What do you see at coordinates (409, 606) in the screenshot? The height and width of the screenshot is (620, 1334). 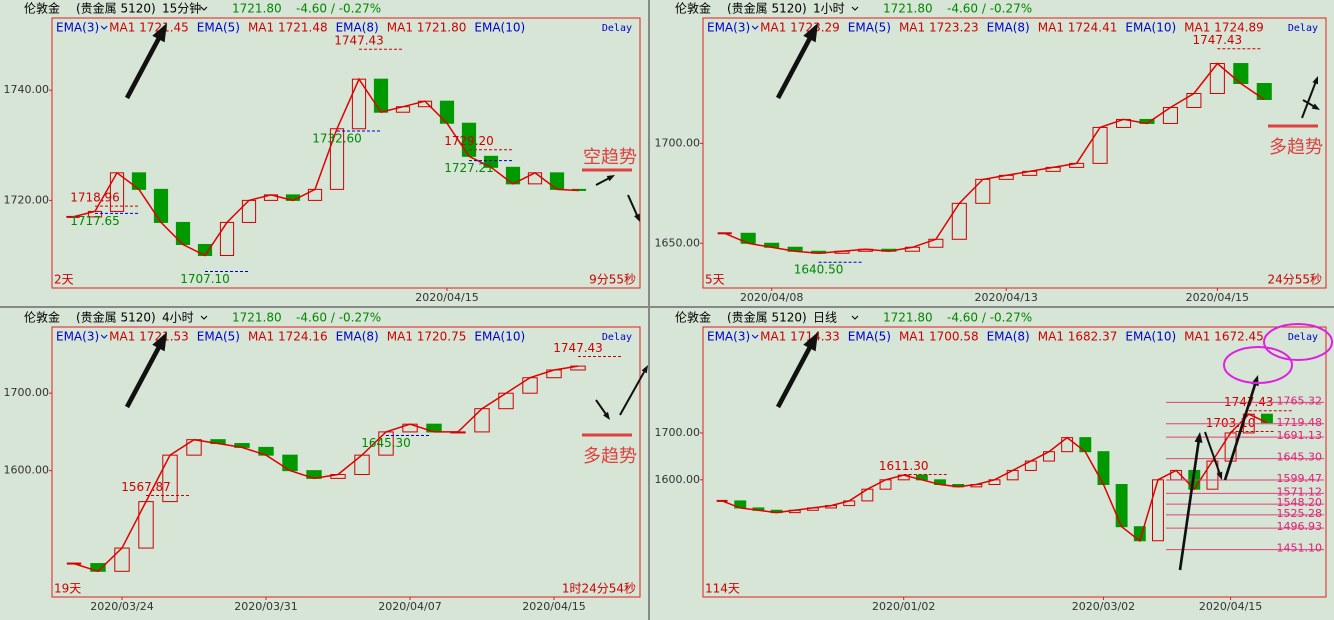 I see `x-tick-label: 2020/04/07` at bounding box center [409, 606].